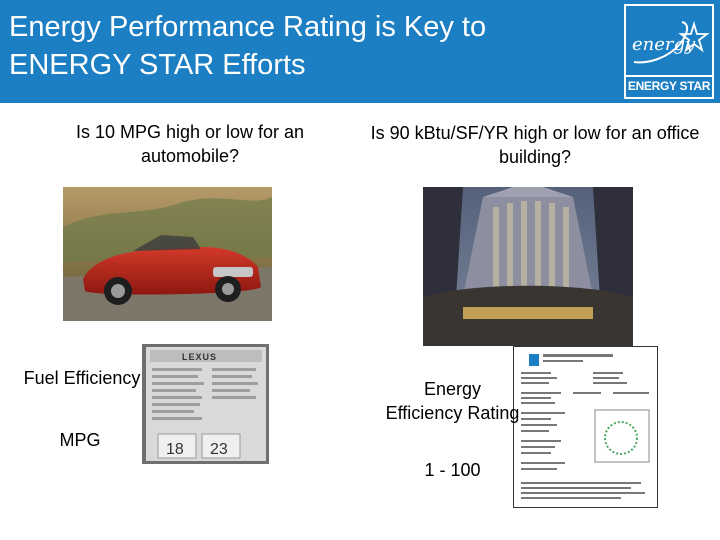  I want to click on title-line-1: Energy Performance Rating is Key to, so click(248, 27).